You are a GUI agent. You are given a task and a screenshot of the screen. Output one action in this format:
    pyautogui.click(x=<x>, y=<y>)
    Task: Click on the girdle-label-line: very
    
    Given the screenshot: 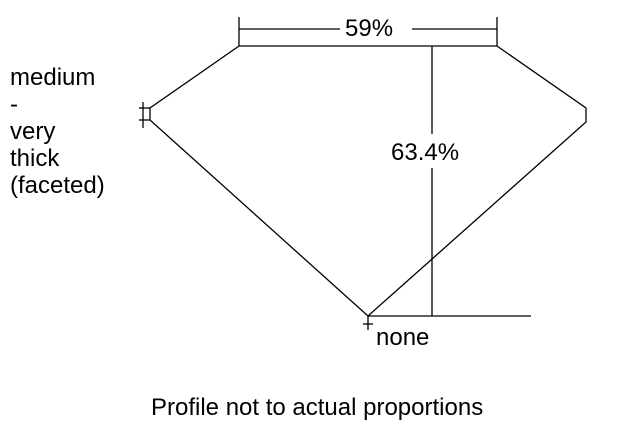 What is the action you would take?
    pyautogui.click(x=33, y=131)
    